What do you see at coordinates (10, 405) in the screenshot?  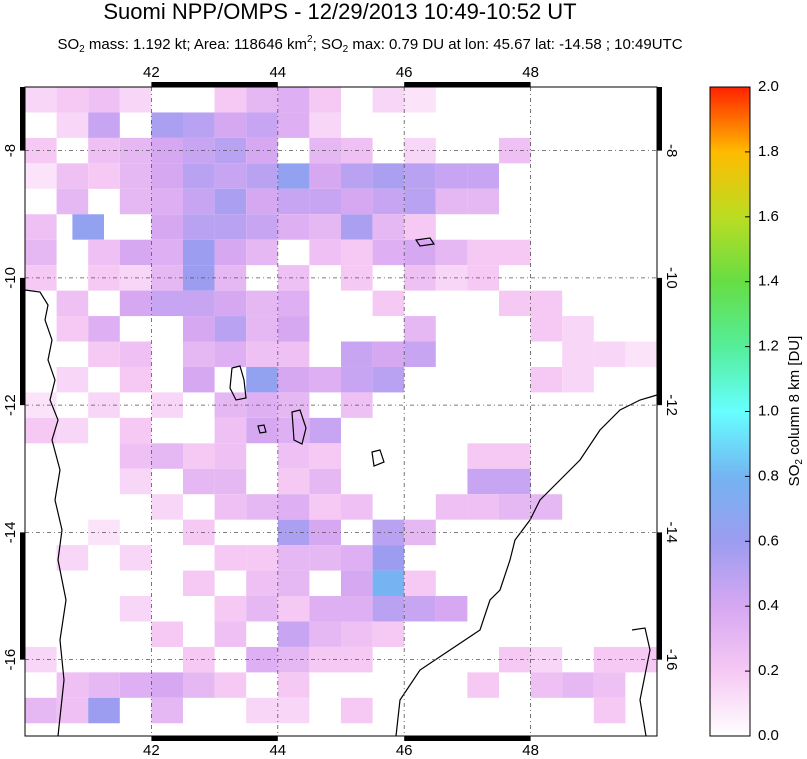 I see `y-tick-label: -12` at bounding box center [10, 405].